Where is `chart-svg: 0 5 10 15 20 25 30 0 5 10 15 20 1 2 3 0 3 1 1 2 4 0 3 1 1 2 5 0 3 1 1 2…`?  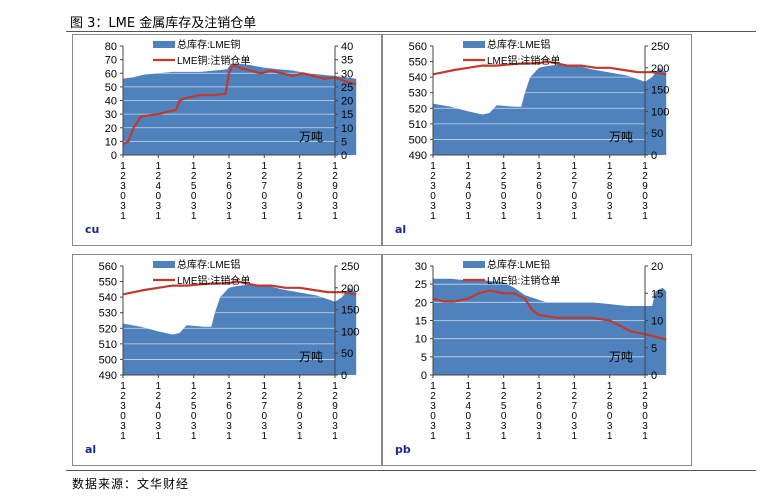 chart-svg: 0 5 10 15 20 25 30 0 5 10 15 20 1 2 3 0 3 1 1 2 4 0 3 1 1 2 5 0 3 1 1 2… is located at coordinates (541, 350).